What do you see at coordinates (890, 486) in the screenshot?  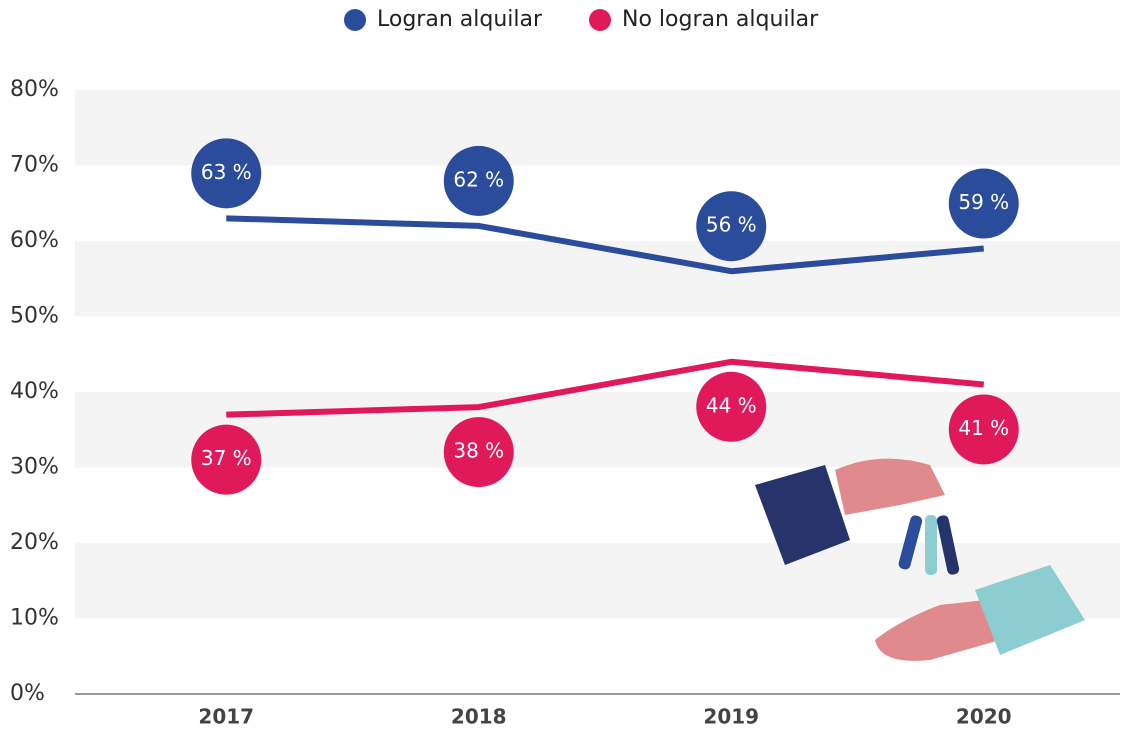 I see `hand-left` at bounding box center [890, 486].